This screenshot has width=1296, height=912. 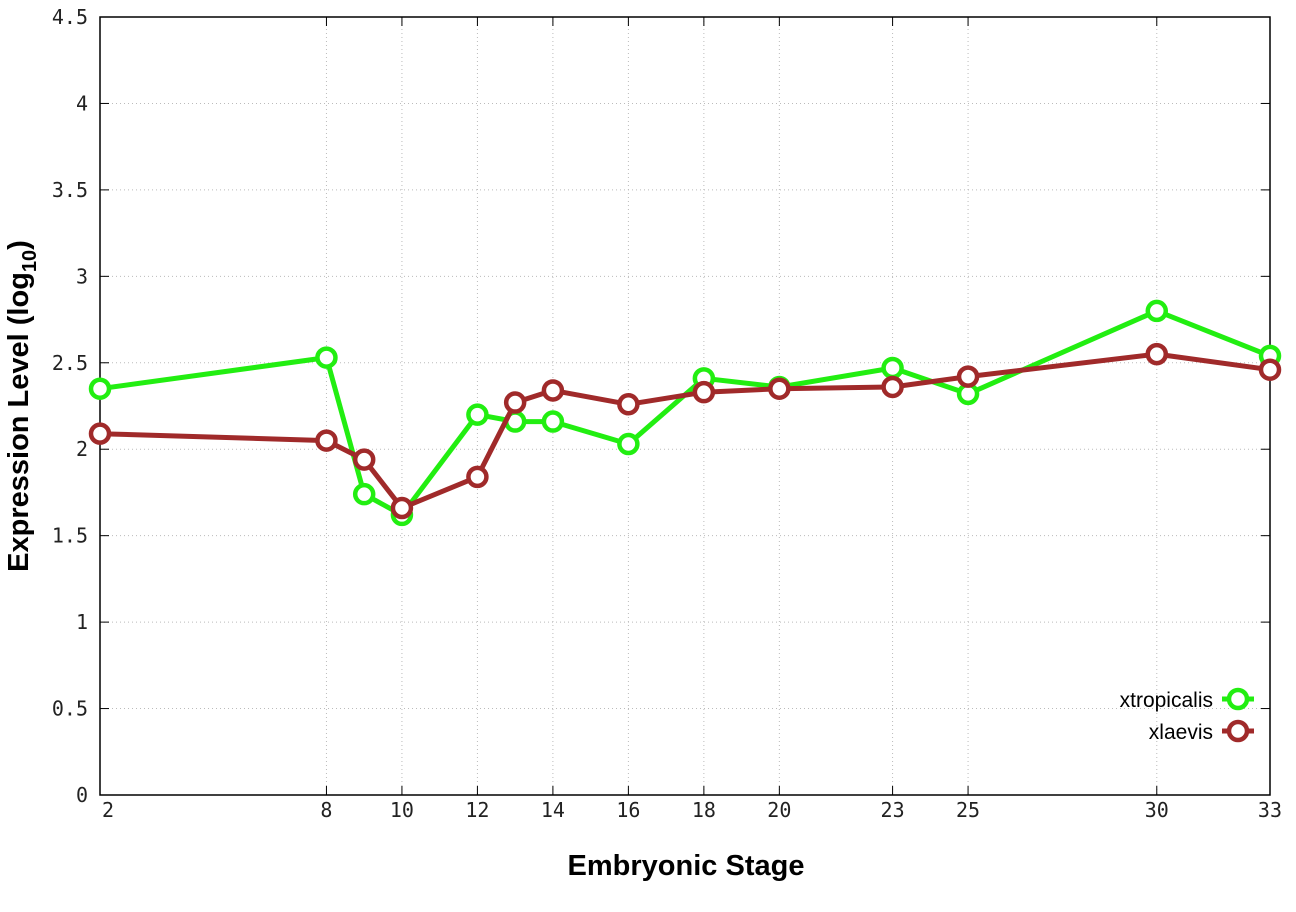 I want to click on y-tick-label: 4, so click(x=82, y=103).